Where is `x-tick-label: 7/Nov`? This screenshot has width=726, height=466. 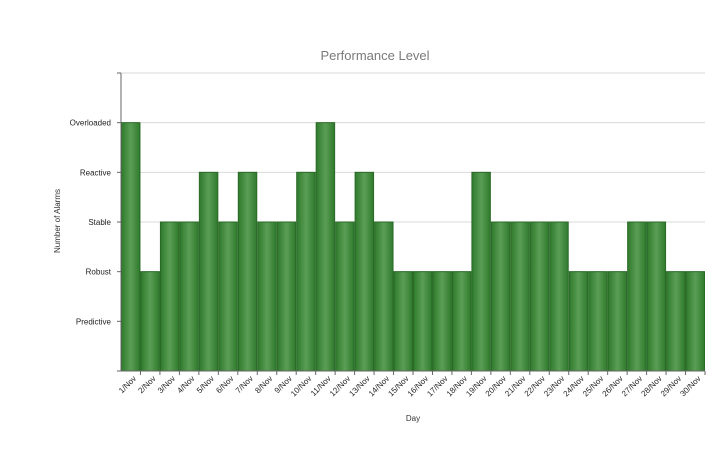 x-tick-label: 7/Nov is located at coordinates (244, 384).